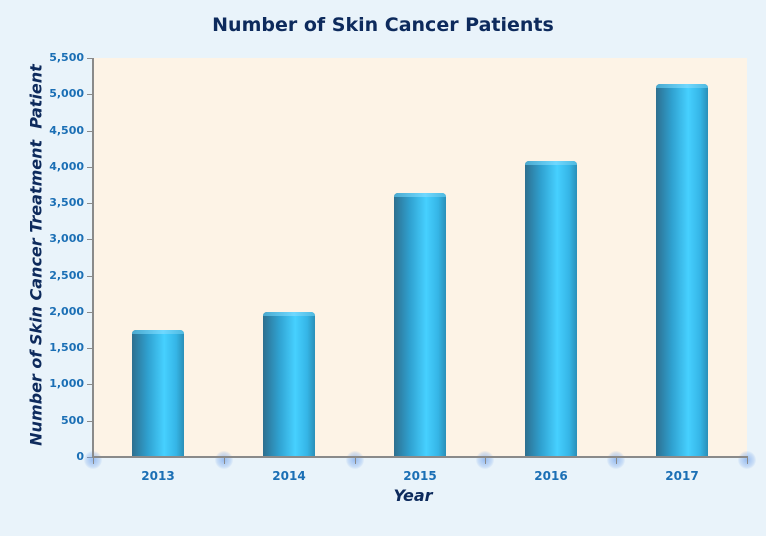  Describe the element at coordinates (66, 130) in the screenshot. I see `y-tick-label: 4,500` at that location.